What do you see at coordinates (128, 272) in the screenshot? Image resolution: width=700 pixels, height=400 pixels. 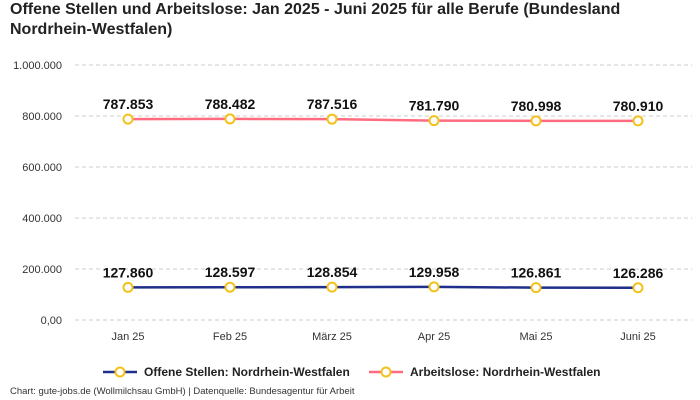 I see `data-label: 127.860` at bounding box center [128, 272].